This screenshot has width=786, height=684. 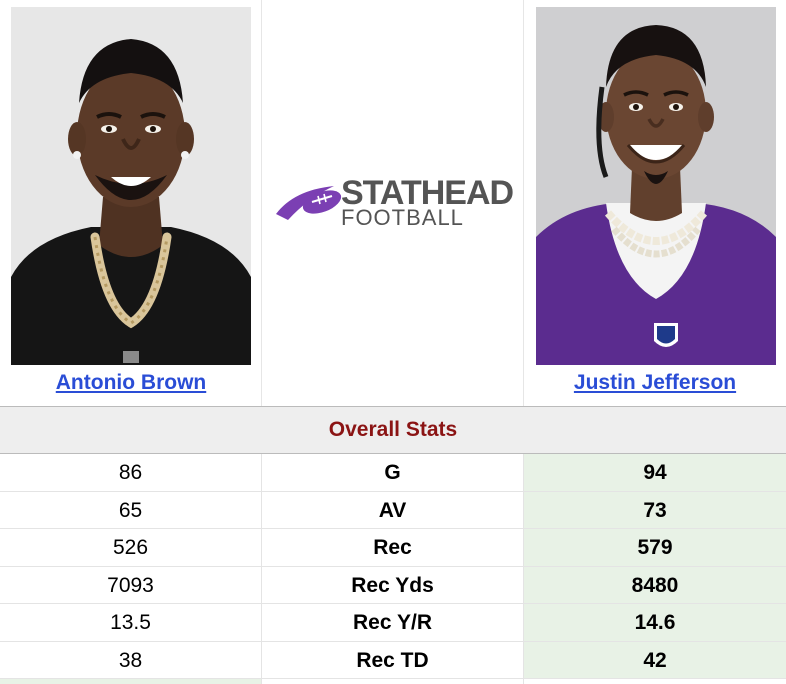 I want to click on logo-wordmark-top: STATHEAD, so click(x=427, y=193).